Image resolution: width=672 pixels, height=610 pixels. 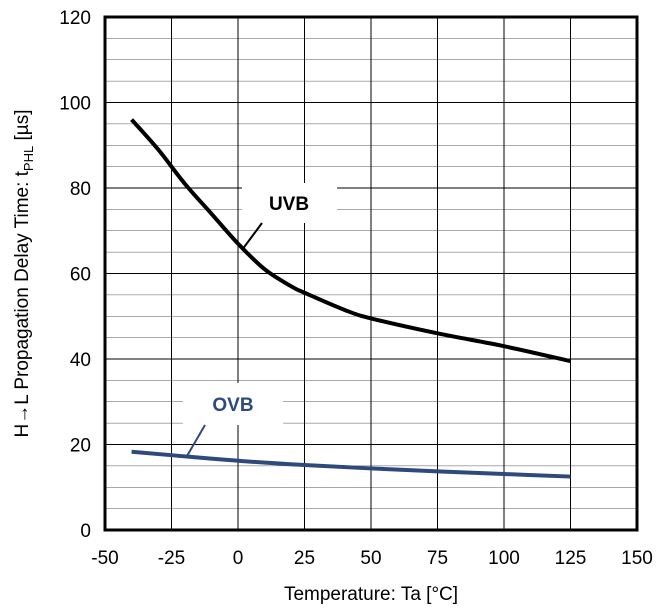 I want to click on x-tick-label: 25, so click(x=304, y=558).